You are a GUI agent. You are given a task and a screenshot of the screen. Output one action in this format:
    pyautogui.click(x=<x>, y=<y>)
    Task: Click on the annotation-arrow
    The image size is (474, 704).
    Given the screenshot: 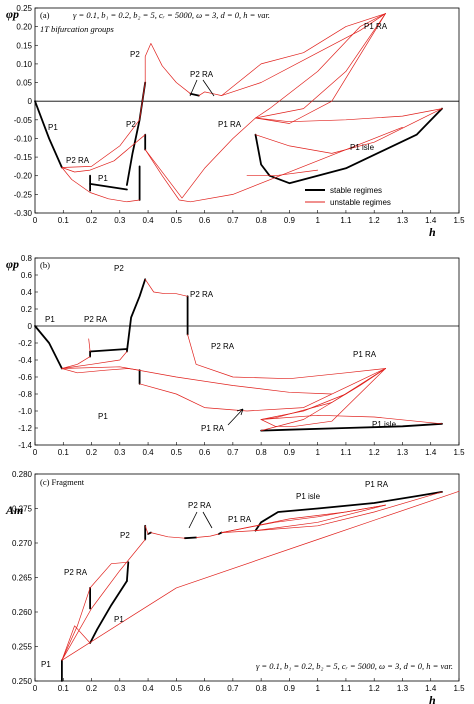 What is the action you would take?
    pyautogui.click(x=235, y=417)
    